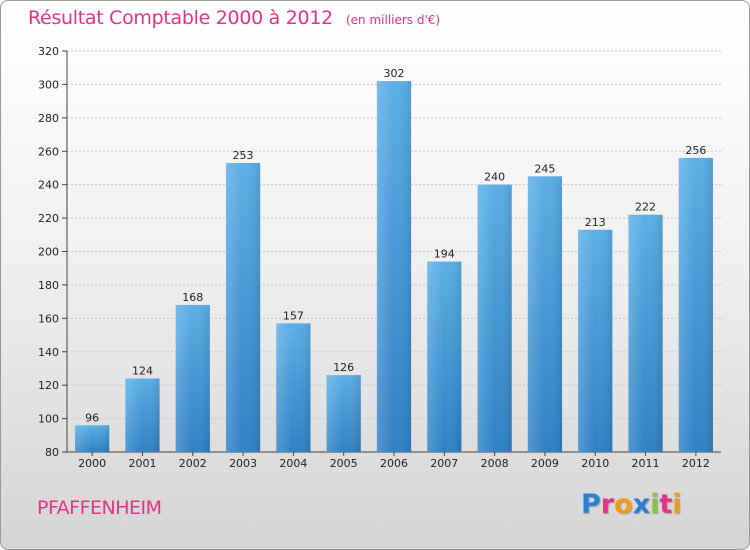 The width and height of the screenshot is (750, 550). I want to click on bar-shade-2001, so click(142, 415).